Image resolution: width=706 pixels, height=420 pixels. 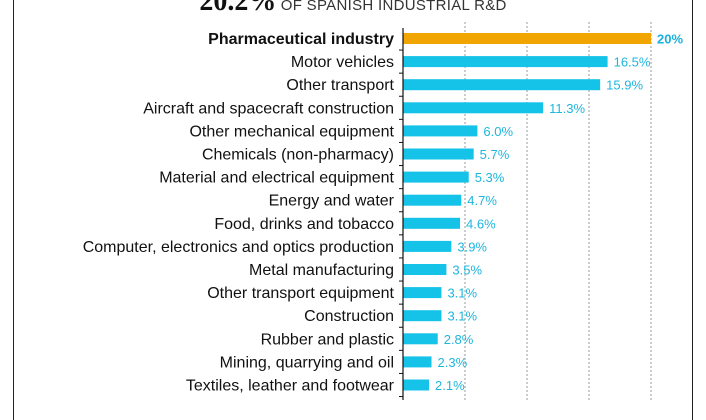 I want to click on value-label: 11.3%, so click(x=567, y=108).